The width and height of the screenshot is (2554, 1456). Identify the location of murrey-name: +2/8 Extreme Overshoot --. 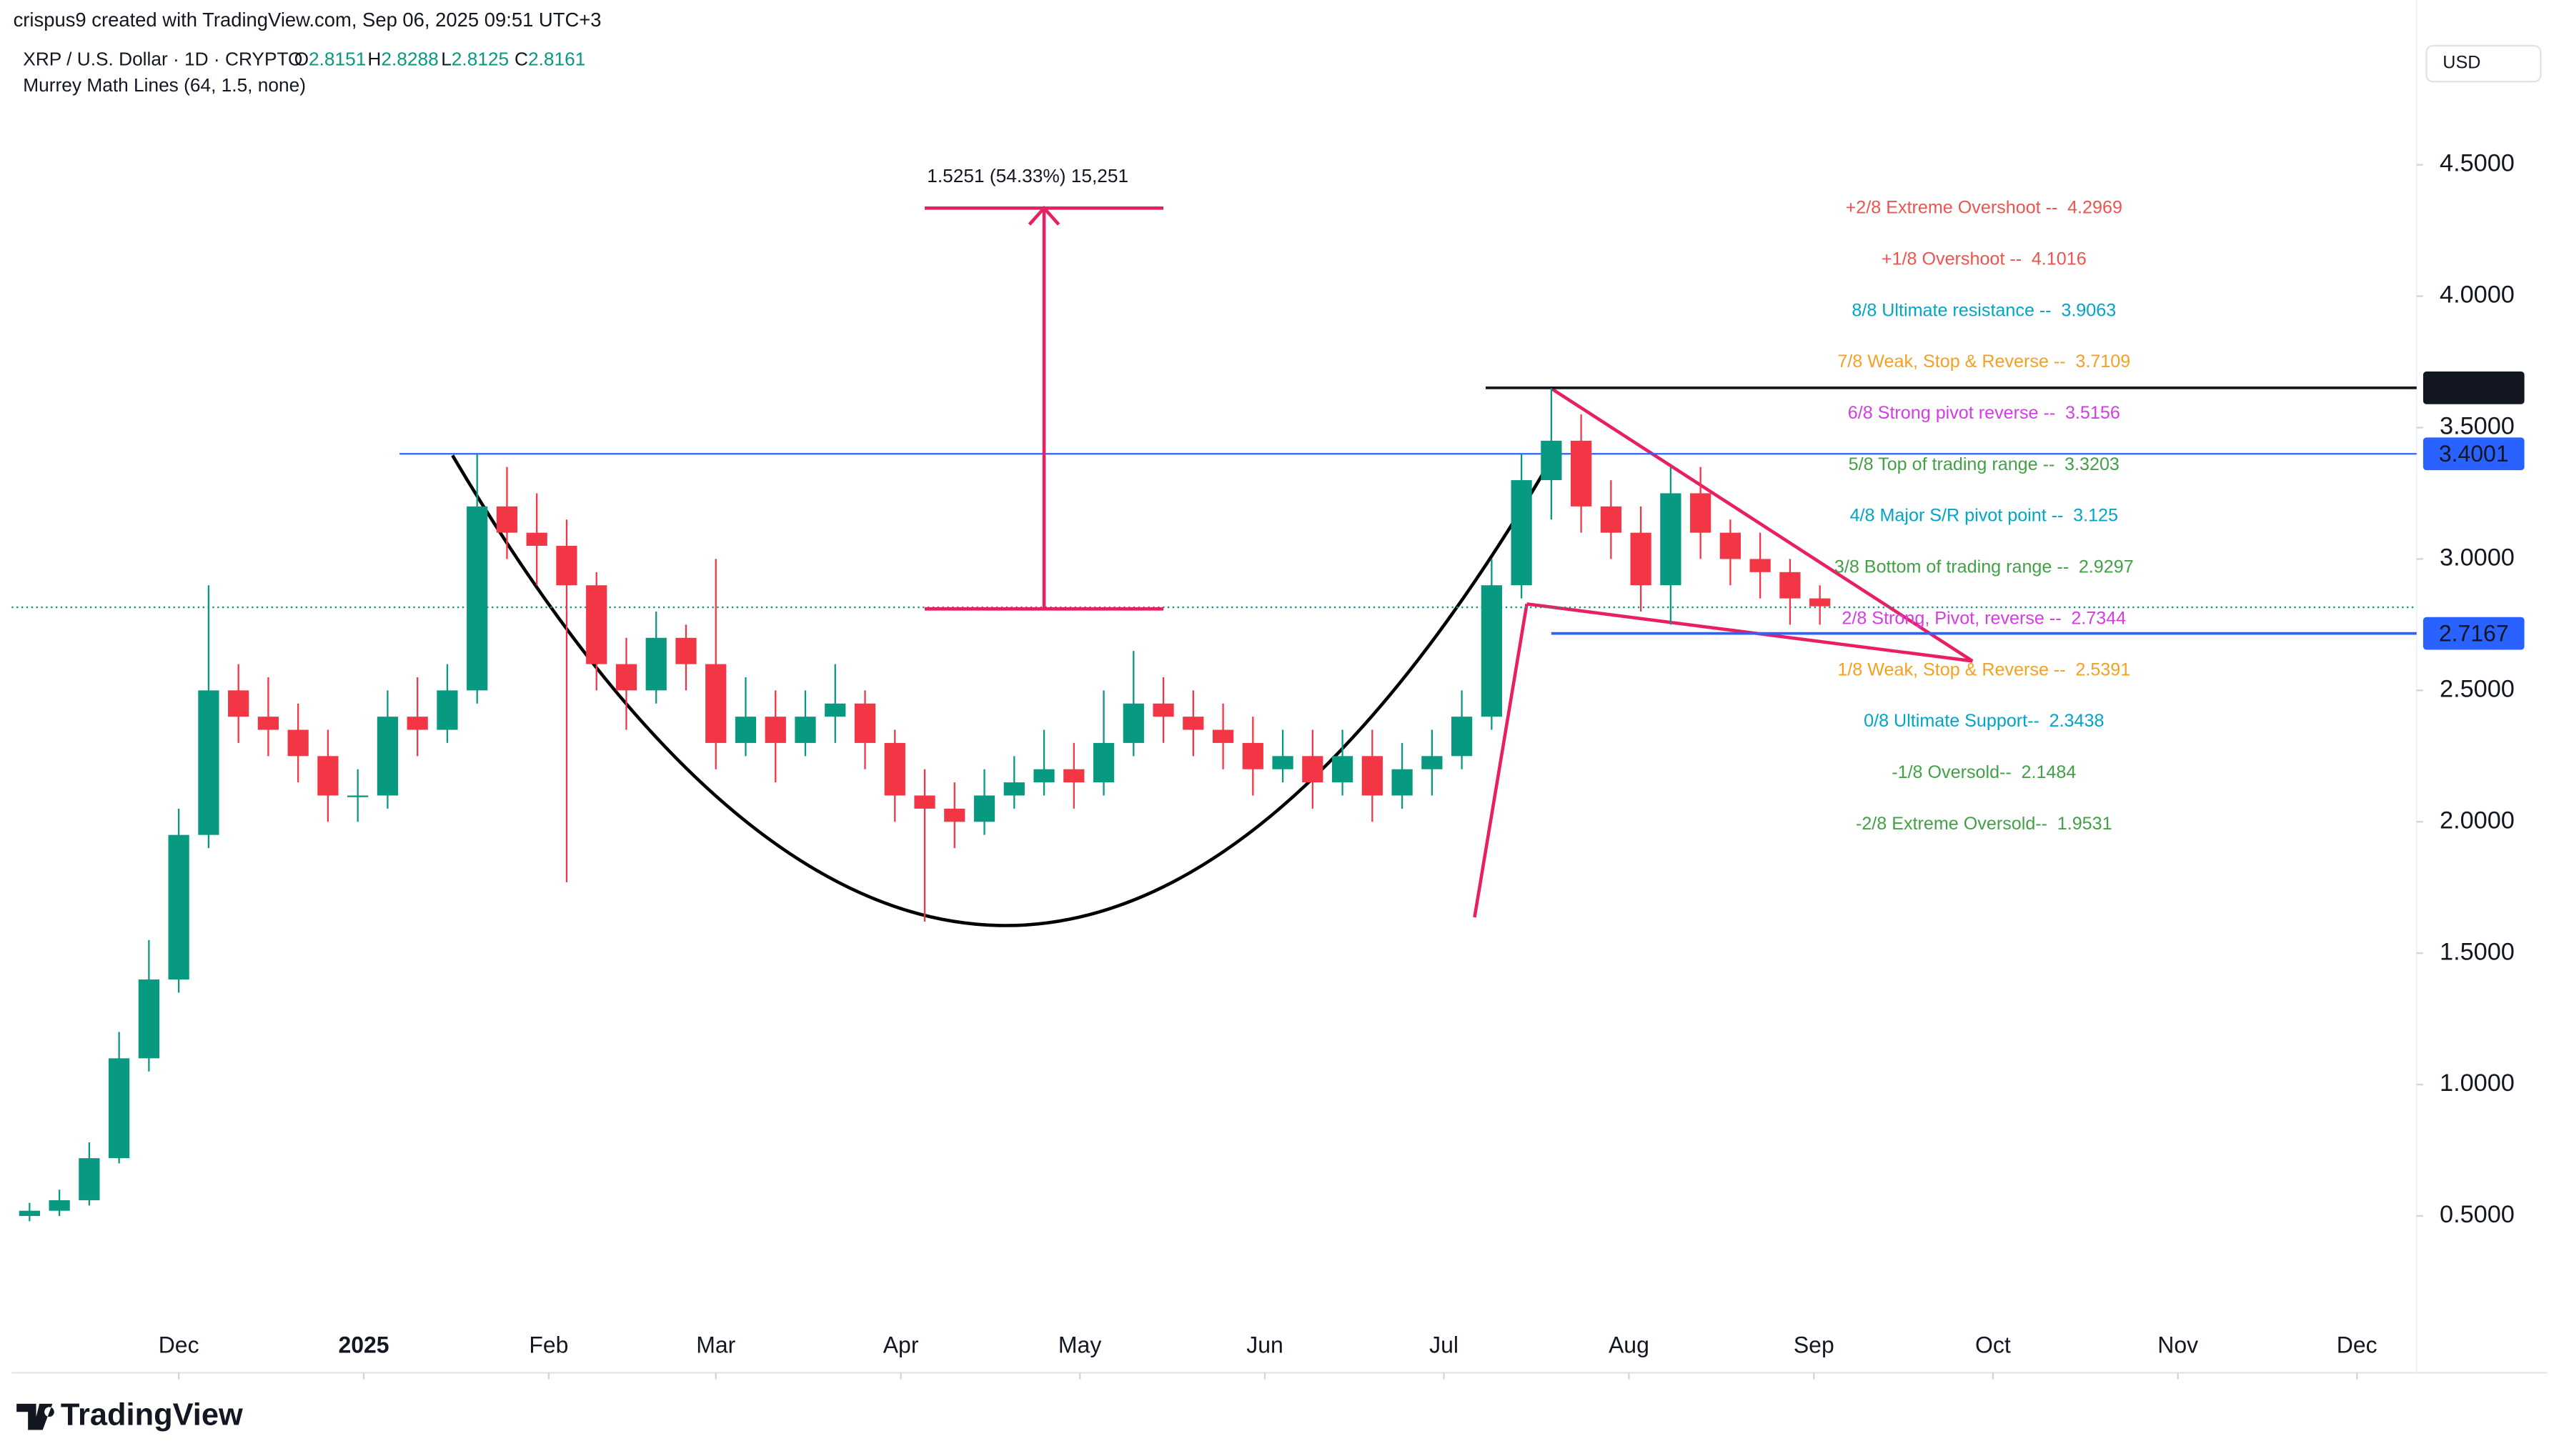
(1952, 207).